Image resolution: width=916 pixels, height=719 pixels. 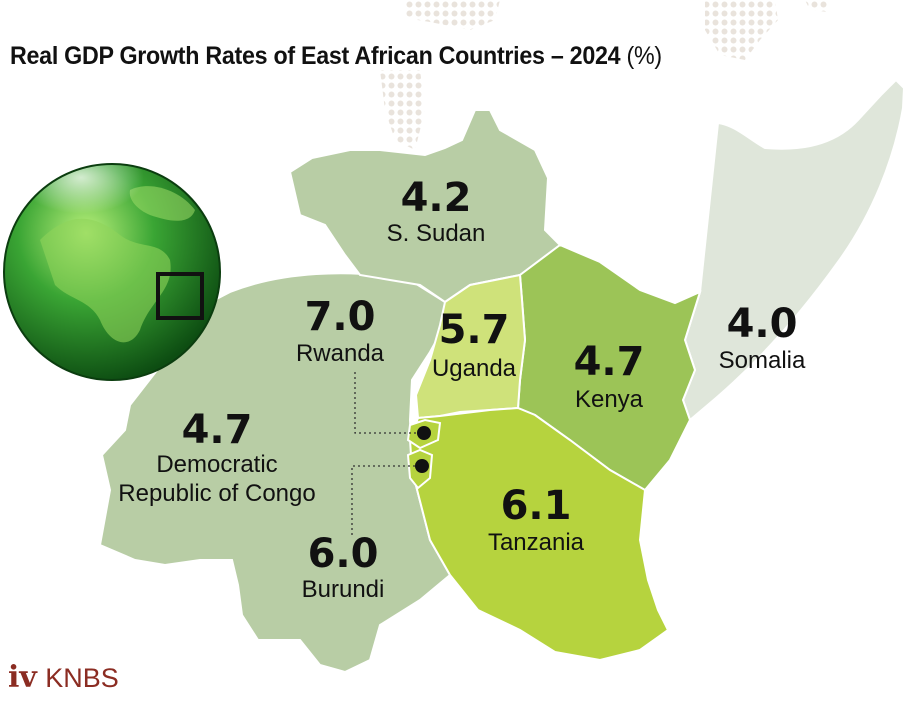 I want to click on south-sudan-value: 4.2, so click(x=436, y=198).